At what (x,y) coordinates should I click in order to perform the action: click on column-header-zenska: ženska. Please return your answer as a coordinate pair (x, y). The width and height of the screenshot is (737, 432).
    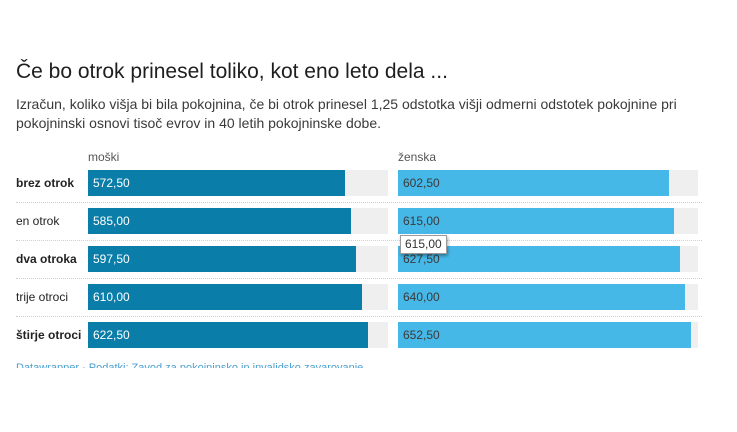
    Looking at the image, I should click on (417, 157).